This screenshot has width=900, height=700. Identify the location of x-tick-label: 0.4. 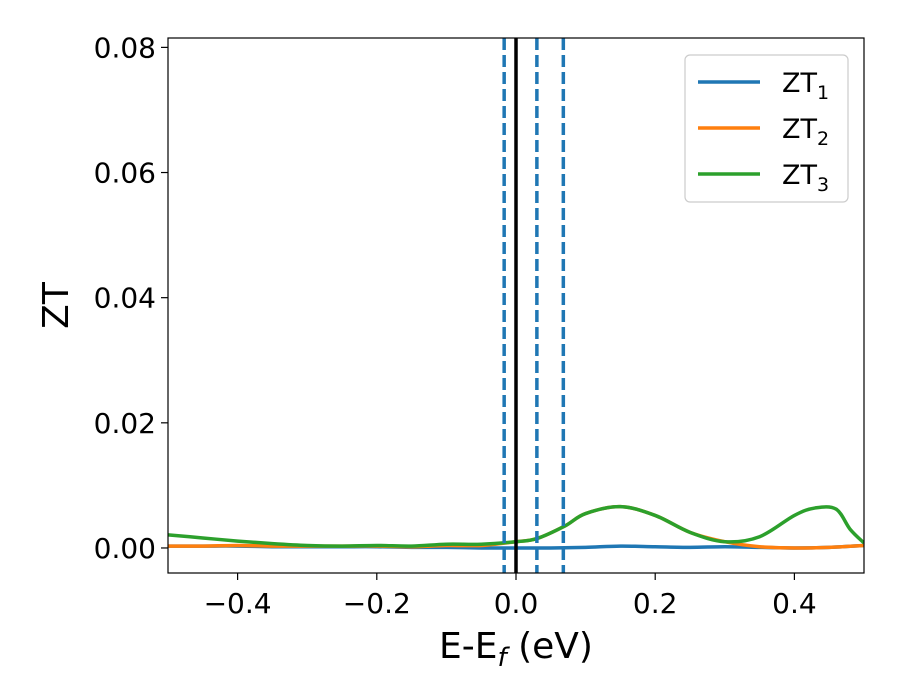
(794, 603).